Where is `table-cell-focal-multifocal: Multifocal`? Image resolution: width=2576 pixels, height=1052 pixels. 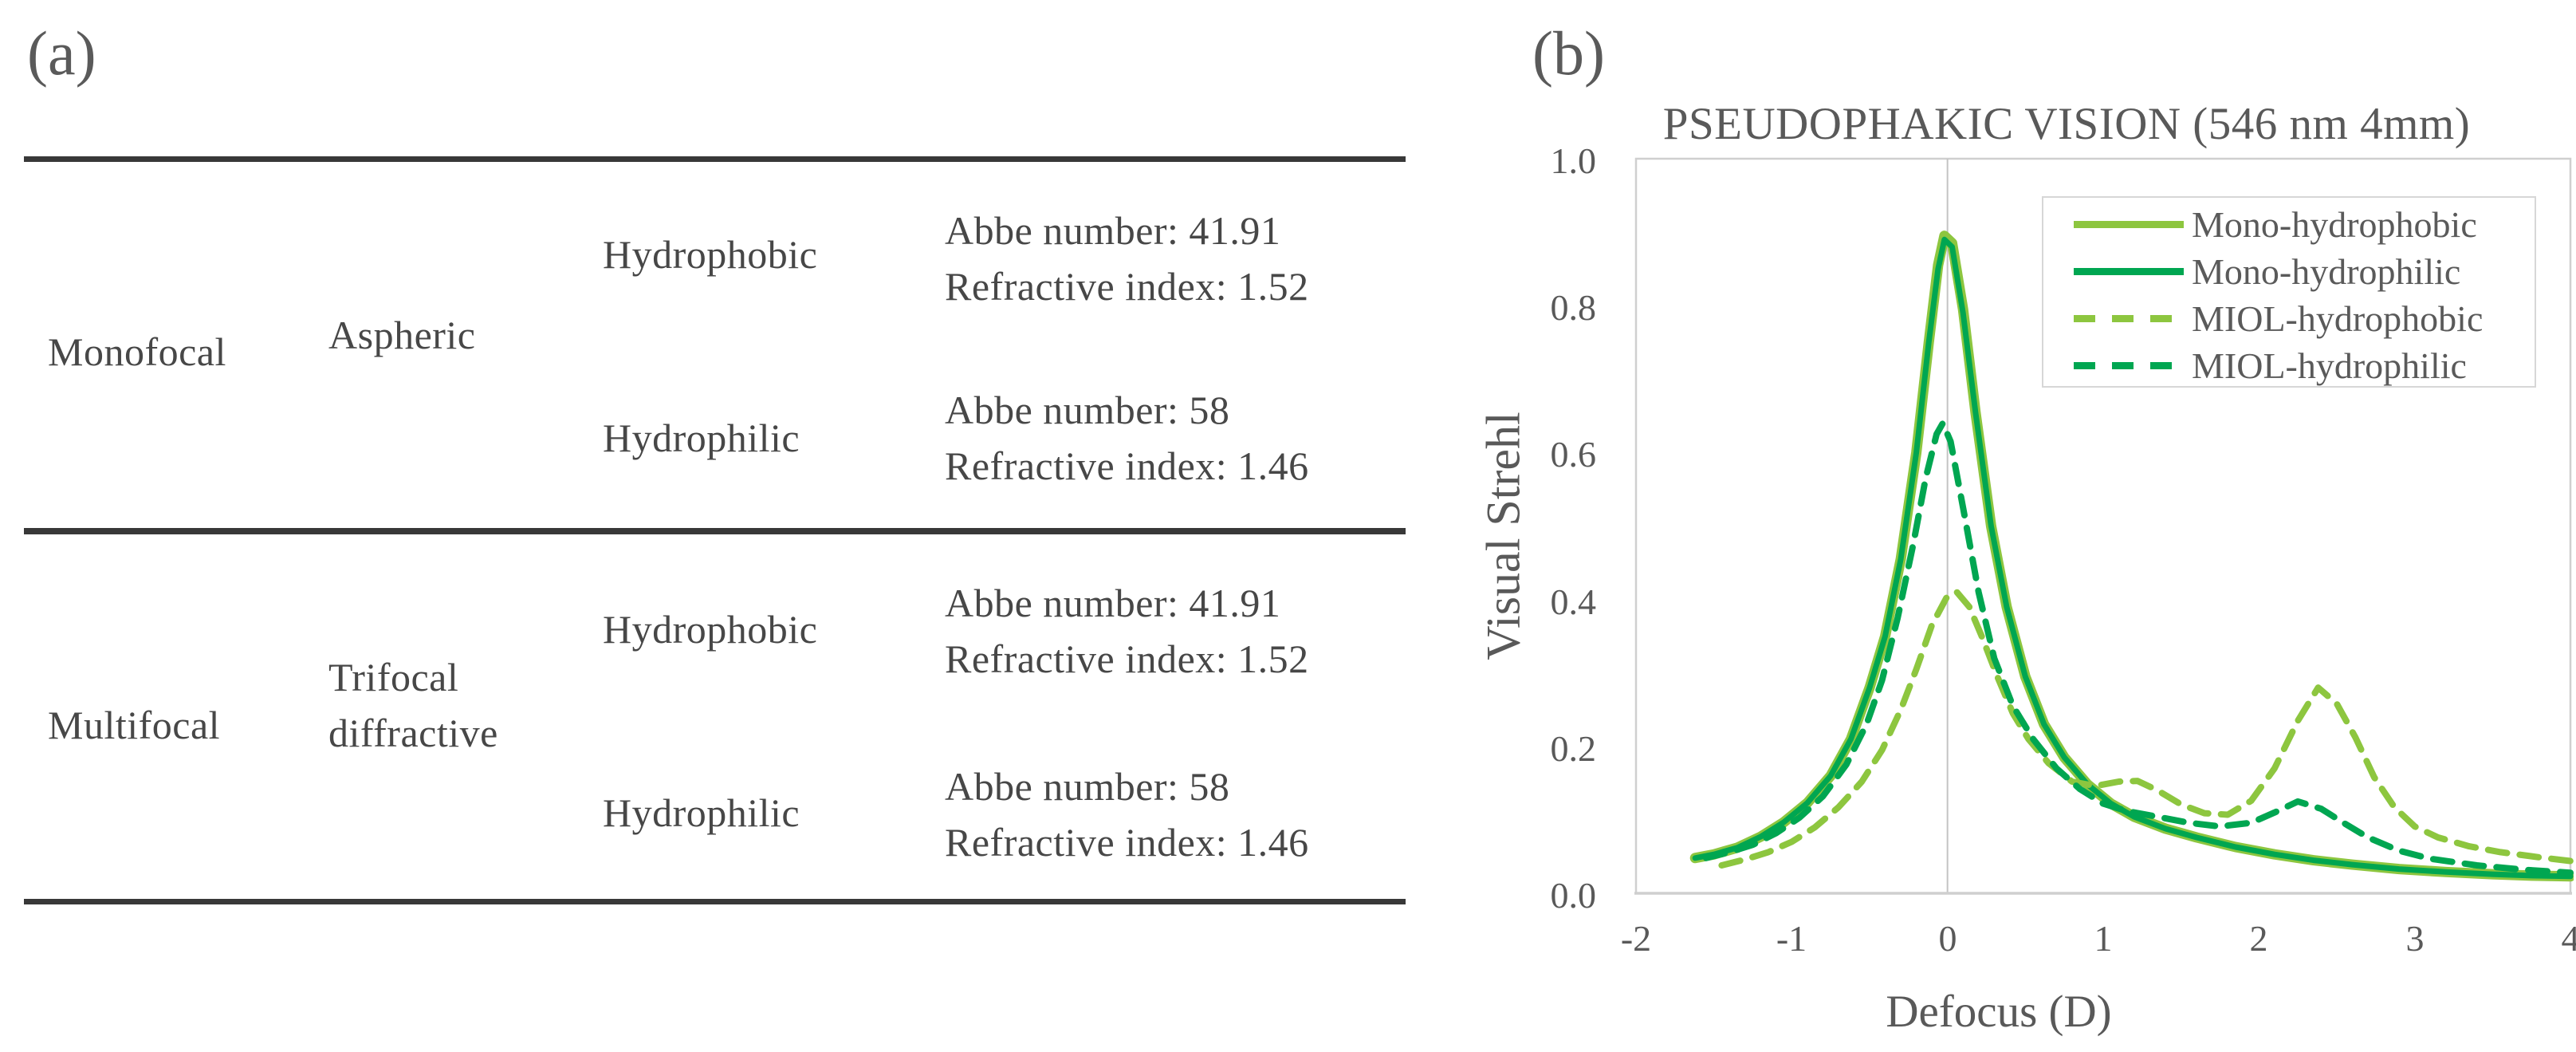 table-cell-focal-multifocal: Multifocal is located at coordinates (135, 725).